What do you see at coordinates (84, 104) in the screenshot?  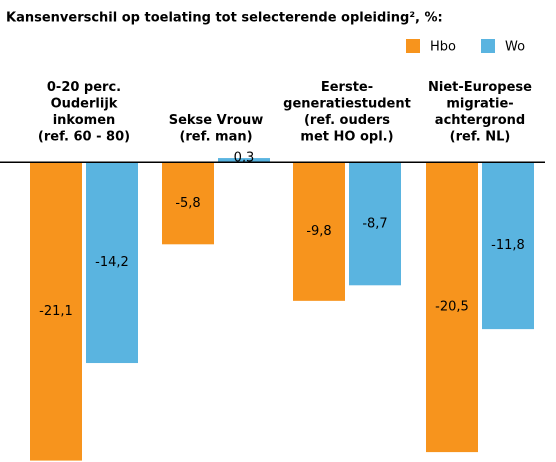 I see `category-label: Ouderlijk` at bounding box center [84, 104].